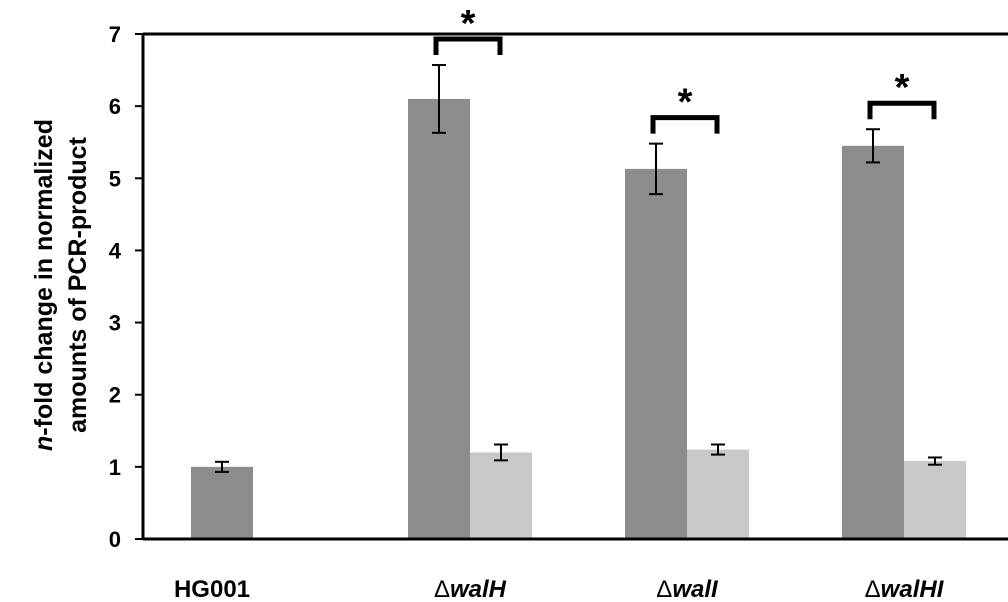  Describe the element at coordinates (687, 589) in the screenshot. I see `category-label-3: ΔwalI` at that location.